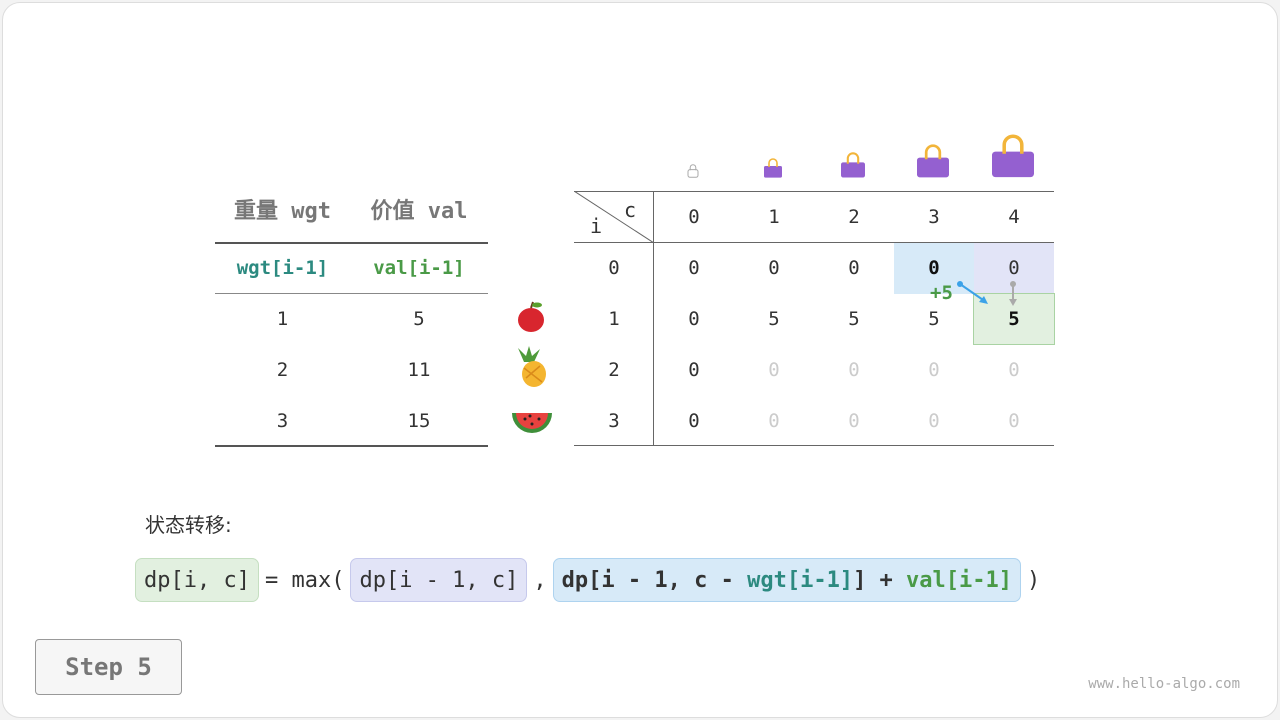  I want to click on row-header: 0, so click(614, 268).